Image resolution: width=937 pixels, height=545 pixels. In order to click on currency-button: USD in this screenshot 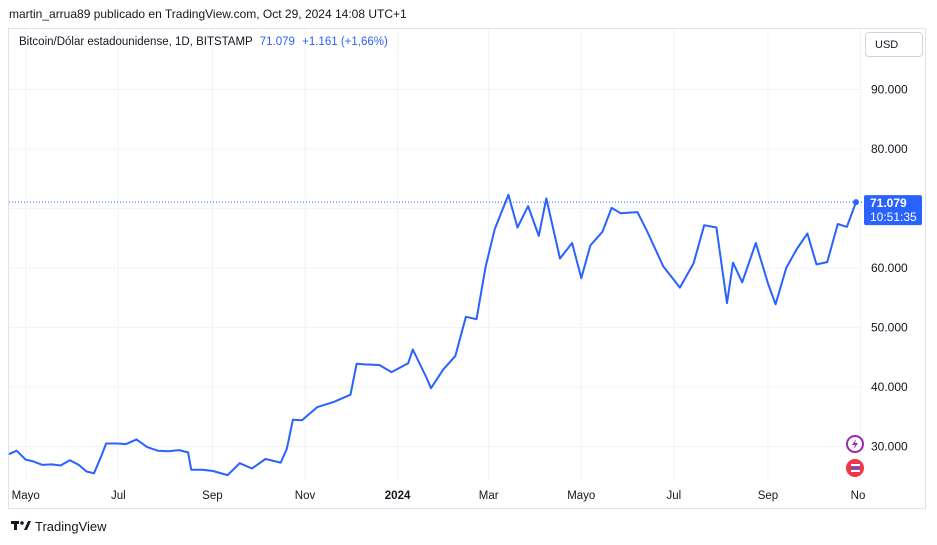, I will do `click(894, 44)`.